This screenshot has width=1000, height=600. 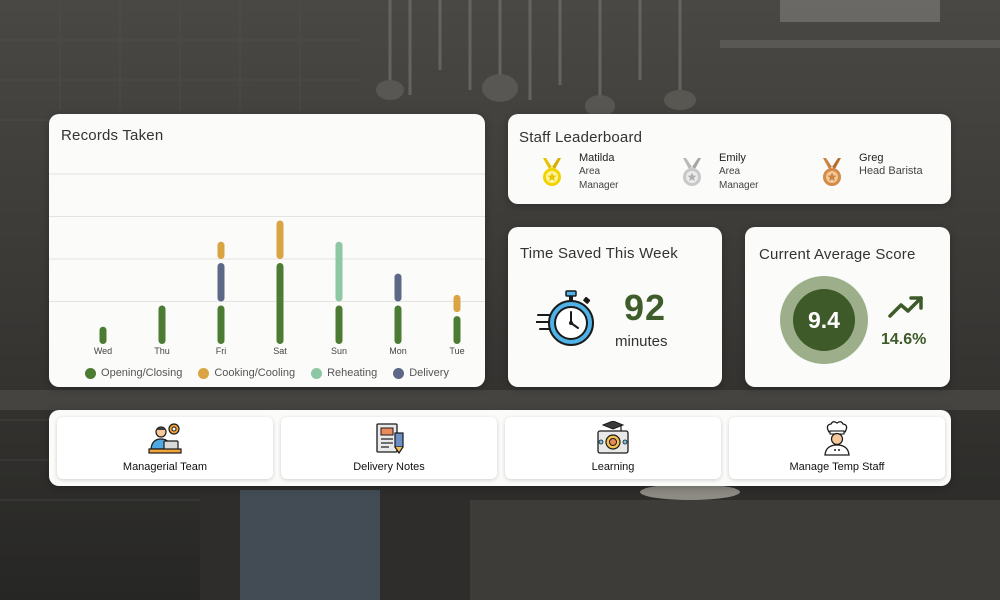 What do you see at coordinates (352, 373) in the screenshot?
I see `legend-label: Reheating` at bounding box center [352, 373].